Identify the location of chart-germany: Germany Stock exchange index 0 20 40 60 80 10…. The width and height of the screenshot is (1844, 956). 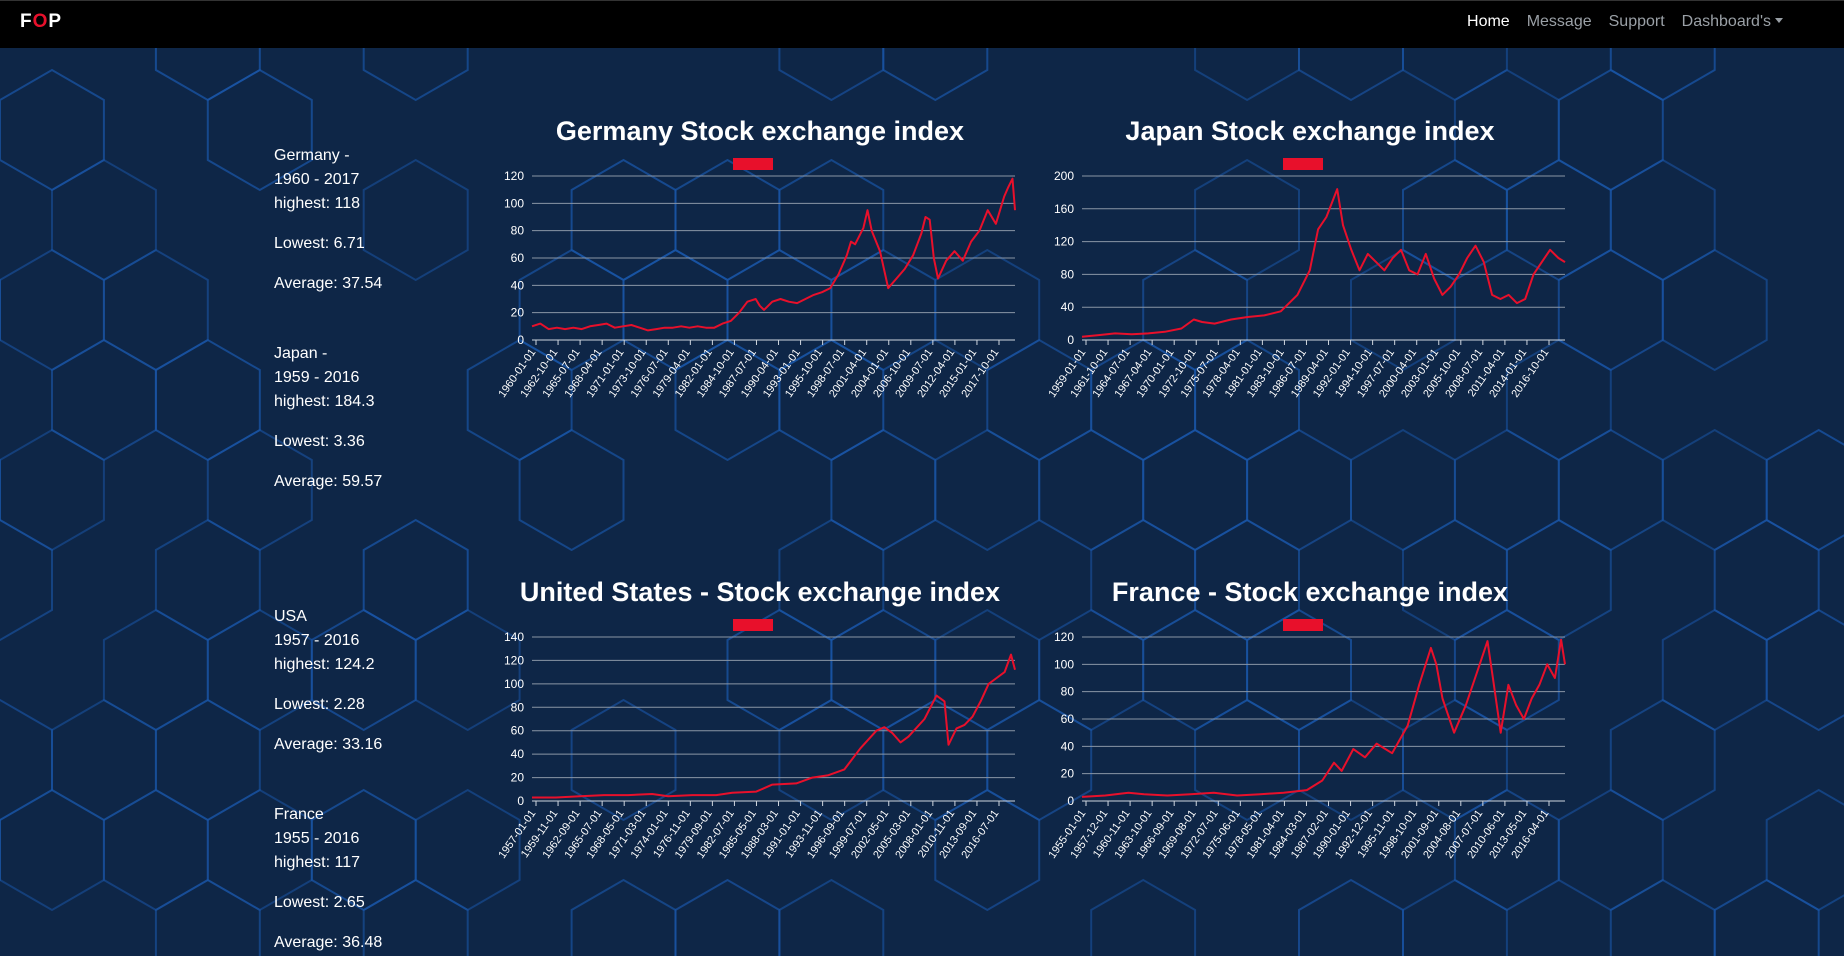
(760, 272).